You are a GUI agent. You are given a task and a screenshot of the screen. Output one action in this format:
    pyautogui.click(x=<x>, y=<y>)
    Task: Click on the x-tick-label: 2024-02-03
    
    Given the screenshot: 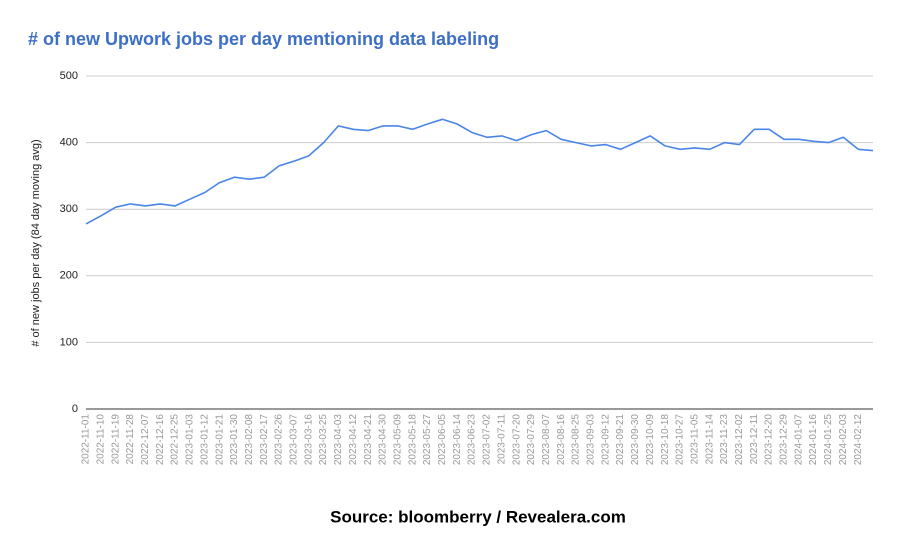 What is the action you would take?
    pyautogui.click(x=843, y=440)
    